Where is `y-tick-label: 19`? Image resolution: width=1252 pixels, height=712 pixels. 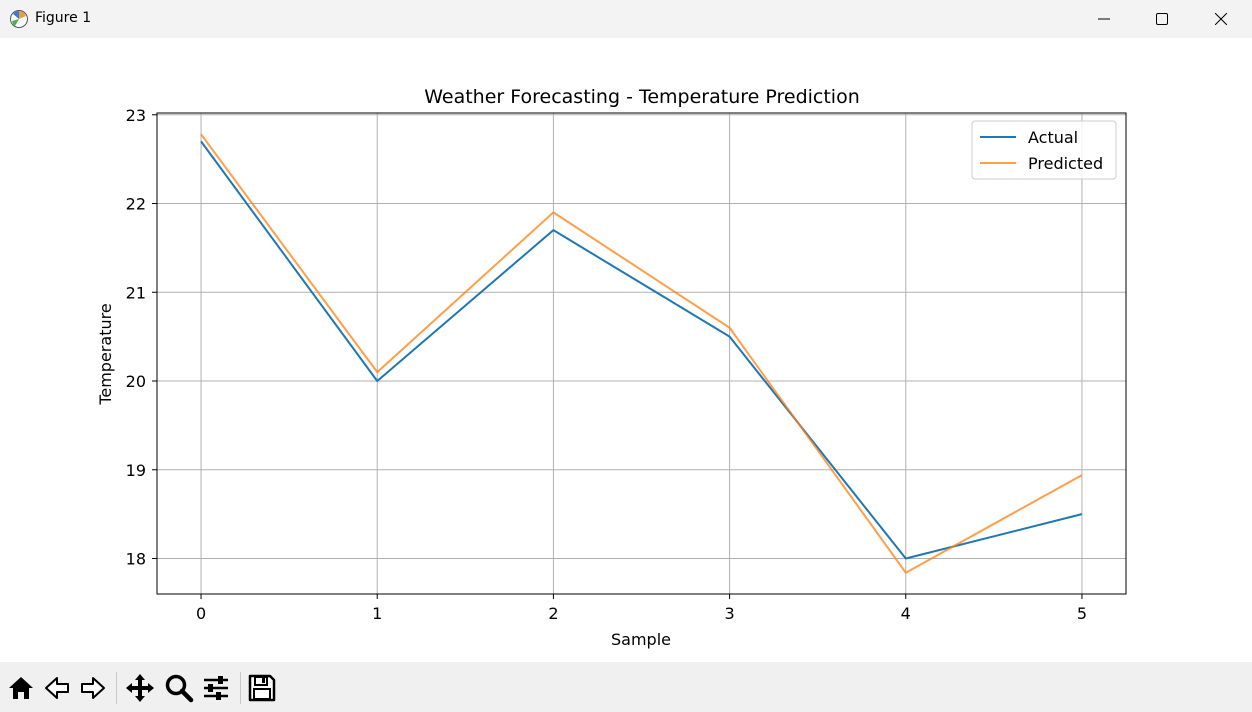 y-tick-label: 19 is located at coordinates (136, 470).